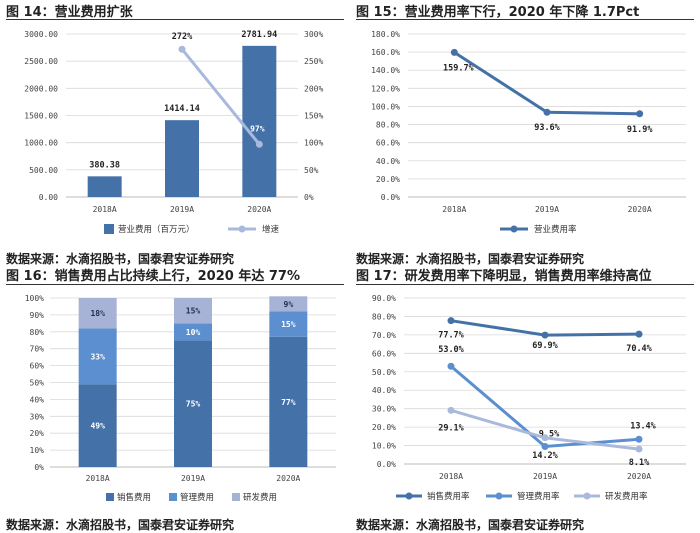 The image size is (700, 533). I want to click on legend-label-1: 管理费用, so click(197, 497).